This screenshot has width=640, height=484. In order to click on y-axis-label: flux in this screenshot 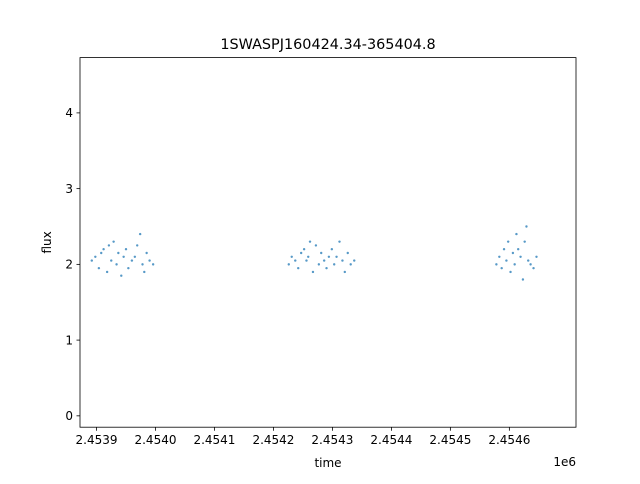, I will do `click(47, 242)`.